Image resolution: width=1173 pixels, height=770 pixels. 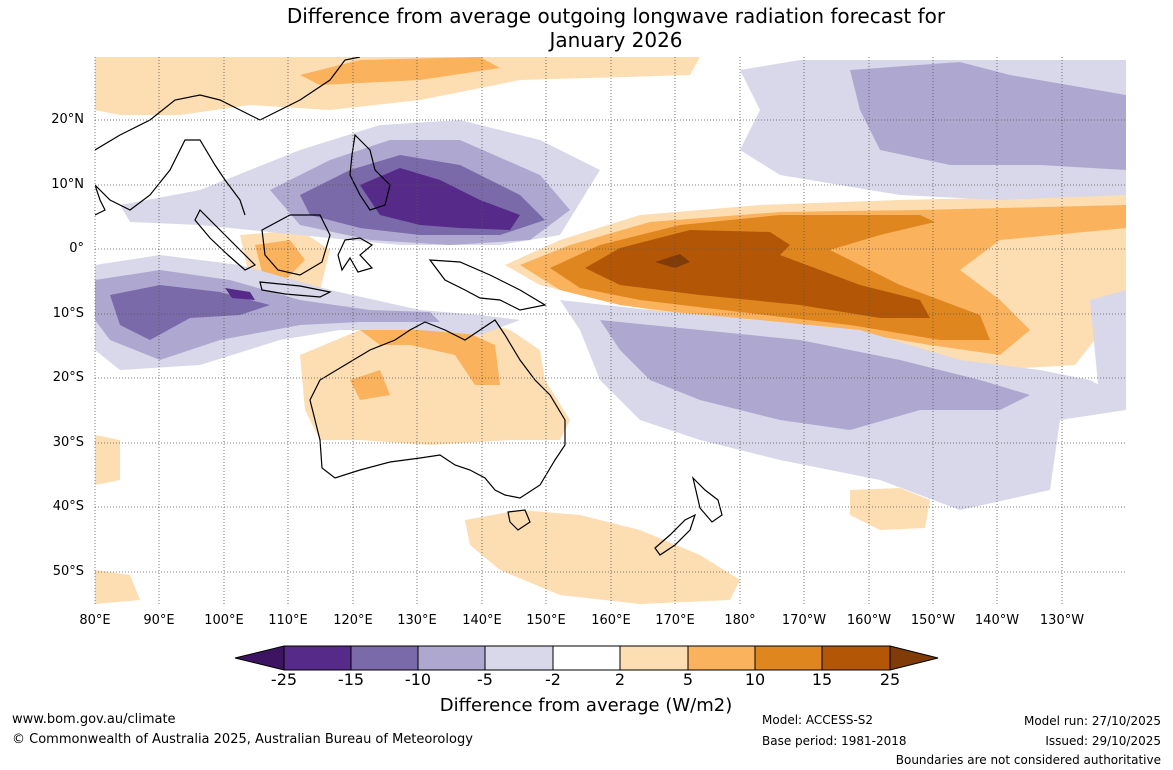 I want to click on colorbar-tick-label: 15, so click(x=822, y=679).